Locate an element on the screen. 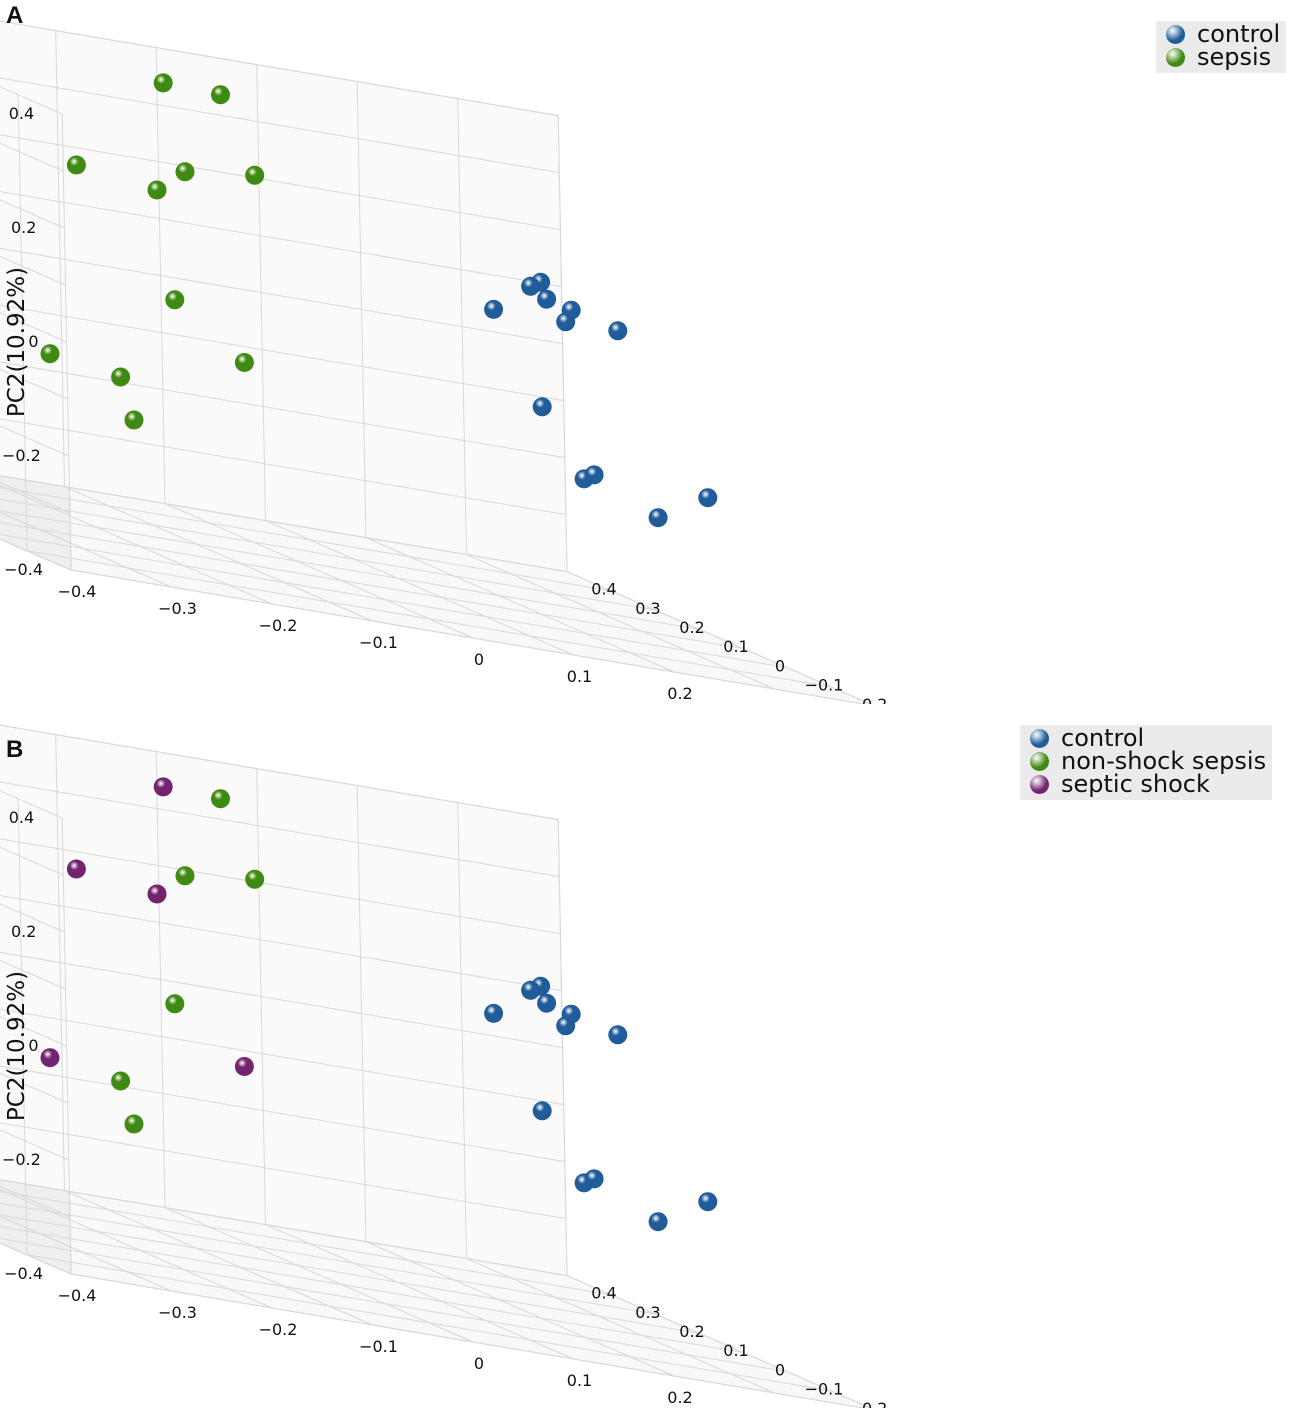 This screenshot has width=1299, height=1421. legend-label-non-shock-sepsis: non-shock sepsis is located at coordinates (1164, 761).